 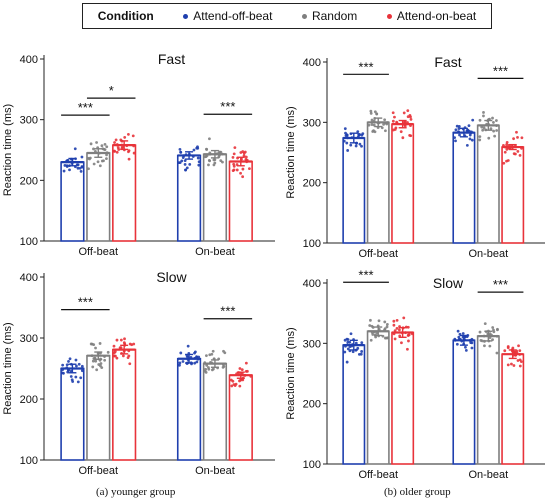 What do you see at coordinates (111, 90) in the screenshot?
I see `significance-label: *` at bounding box center [111, 90].